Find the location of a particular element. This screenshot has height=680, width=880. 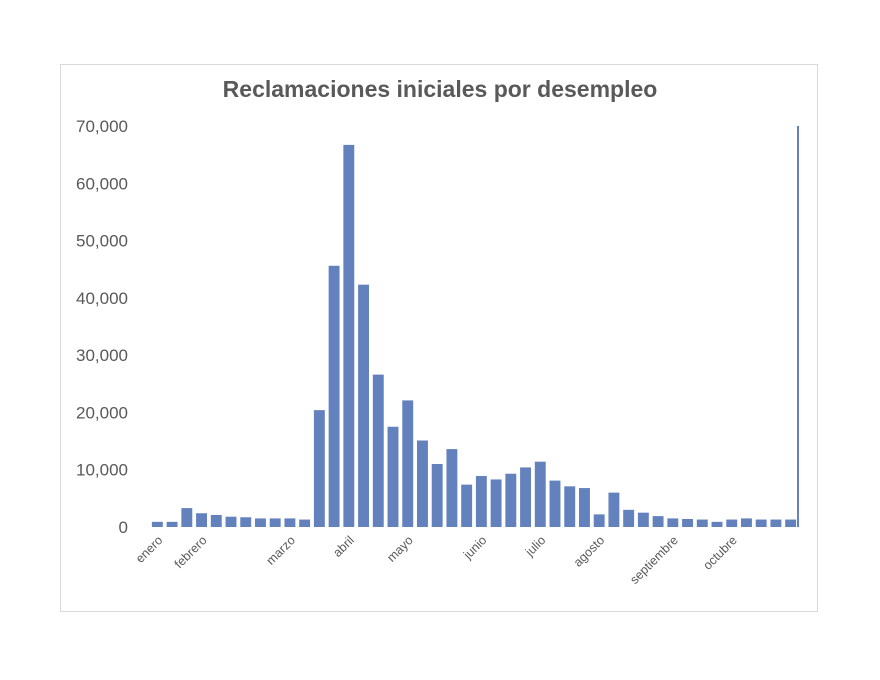

y-tick-label: 0 is located at coordinates (123, 527).